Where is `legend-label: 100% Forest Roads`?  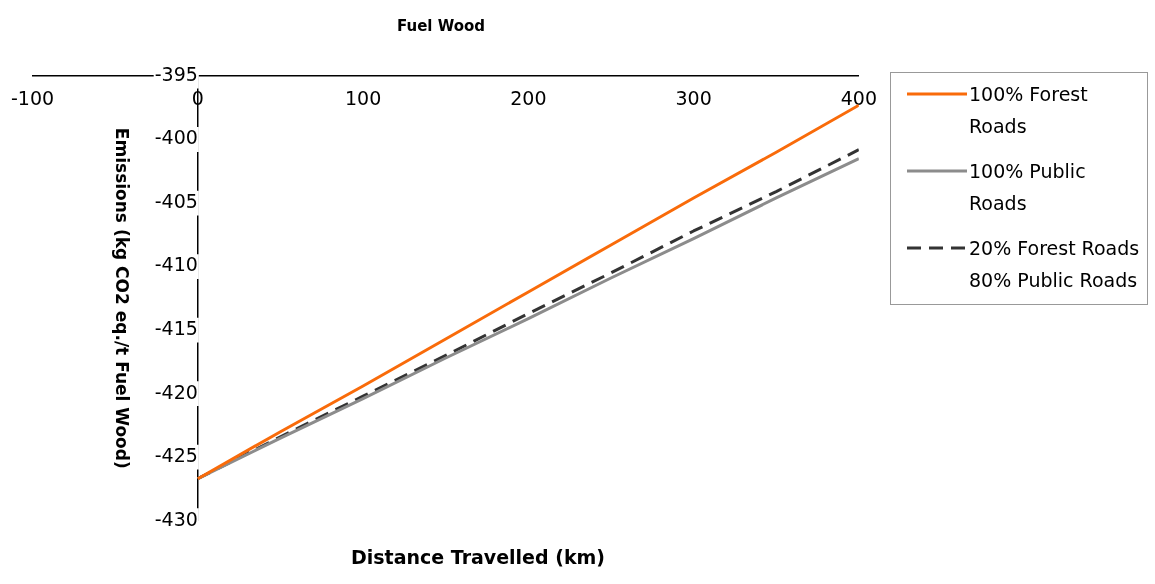 legend-label: 100% Forest Roads is located at coordinates (1029, 110).